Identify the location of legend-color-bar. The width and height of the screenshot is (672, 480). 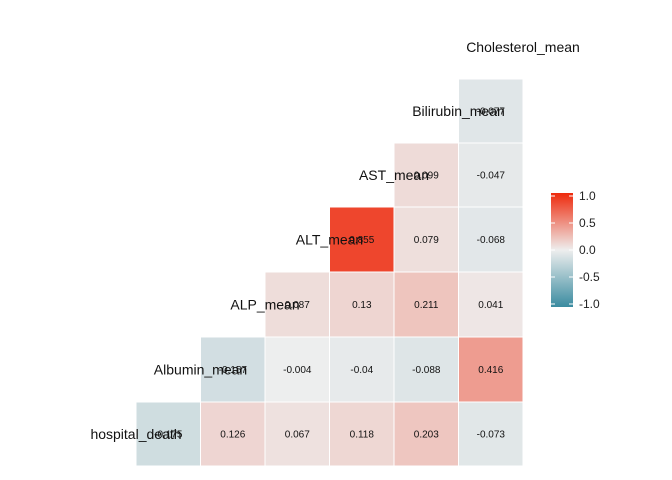
(562, 250).